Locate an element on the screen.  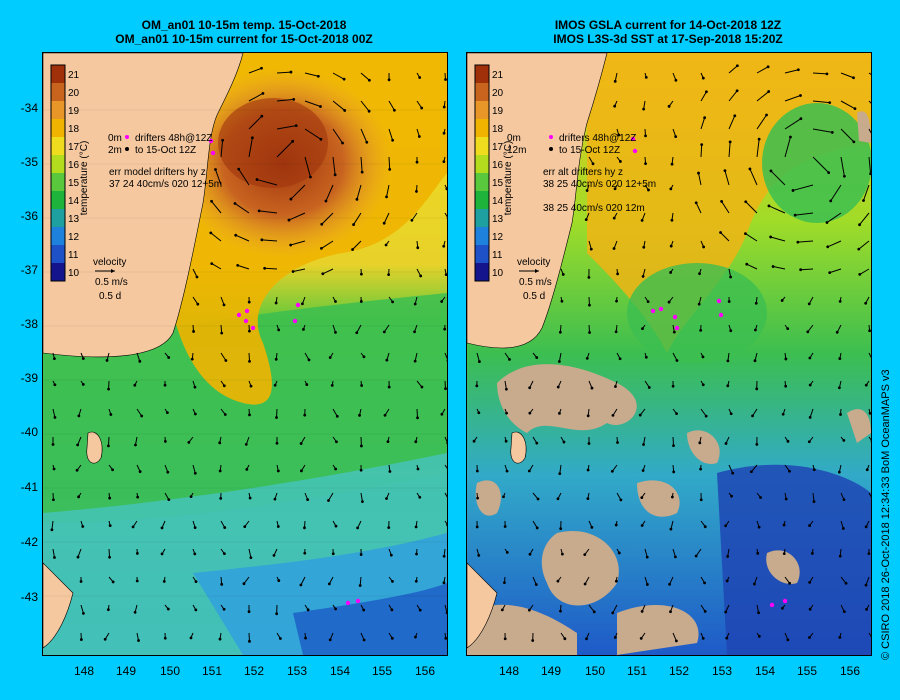
right-velocity-key: velocity 0.5 m/s 0.5 d is located at coordinates (534, 279).